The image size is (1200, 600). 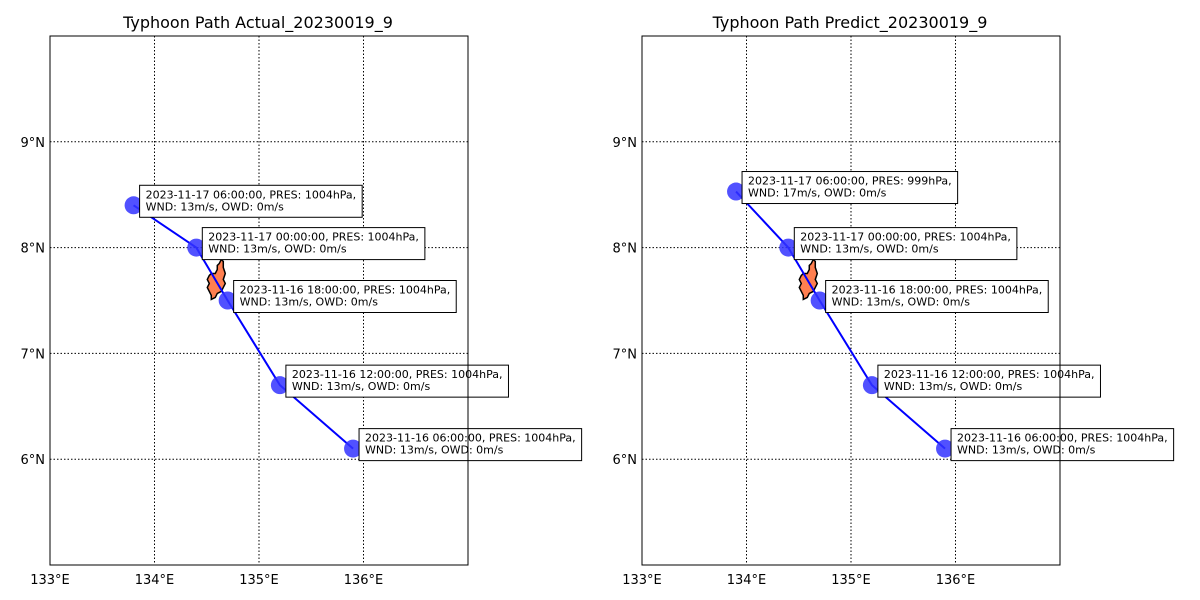 I want to click on chart-title: Typhoon Path Actual_20230019_9, so click(x=257, y=23).